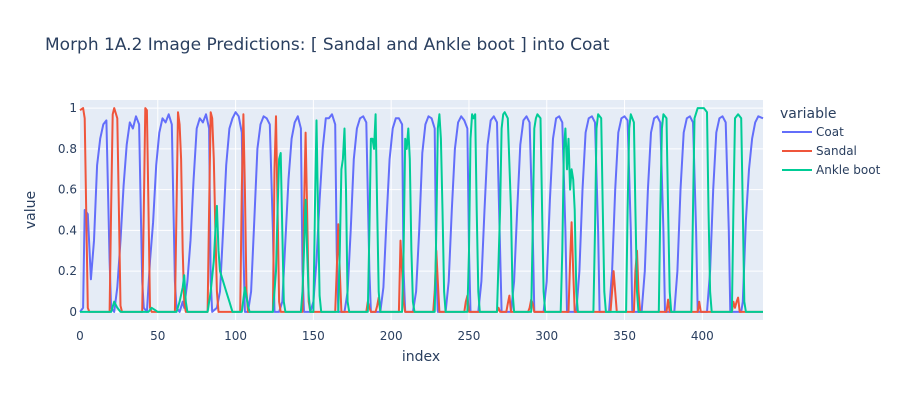 This screenshot has height=400, width=900. What do you see at coordinates (67, 230) in the screenshot?
I see `y-tick-label: 0.4` at bounding box center [67, 230].